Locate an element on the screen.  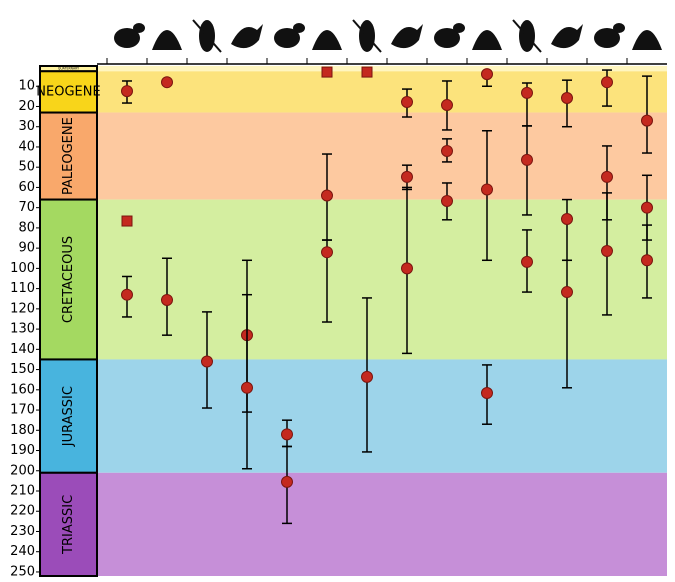
y-tick-label: 240 is located at coordinates (22, 551).